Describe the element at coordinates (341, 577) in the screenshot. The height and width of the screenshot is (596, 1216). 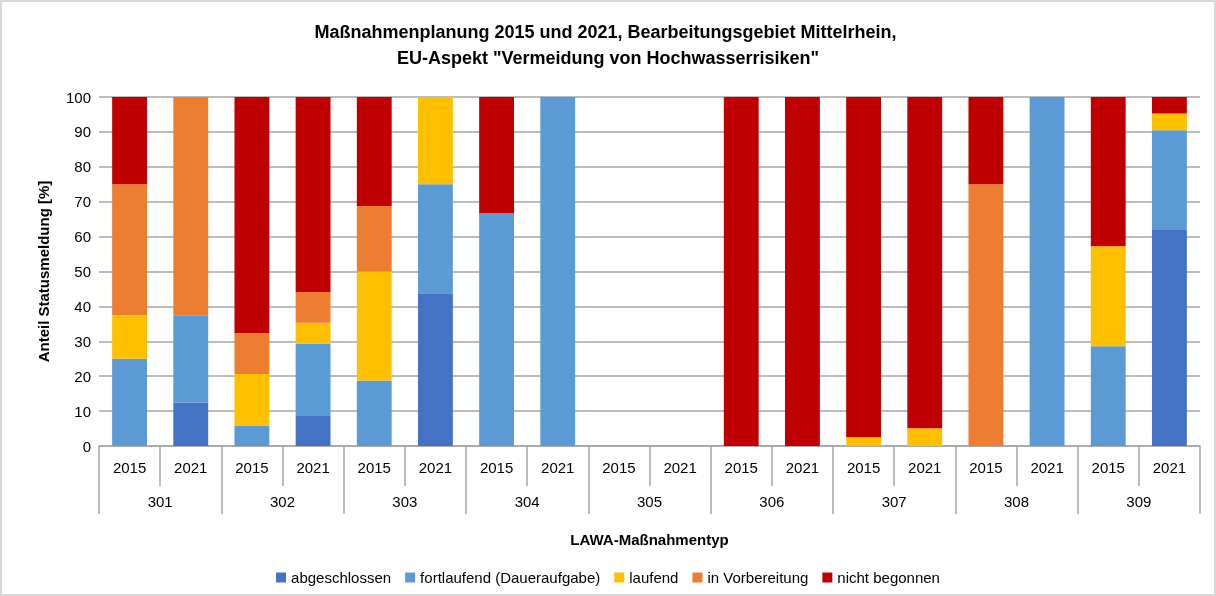
I see `legend-label: abgeschlossen` at that location.